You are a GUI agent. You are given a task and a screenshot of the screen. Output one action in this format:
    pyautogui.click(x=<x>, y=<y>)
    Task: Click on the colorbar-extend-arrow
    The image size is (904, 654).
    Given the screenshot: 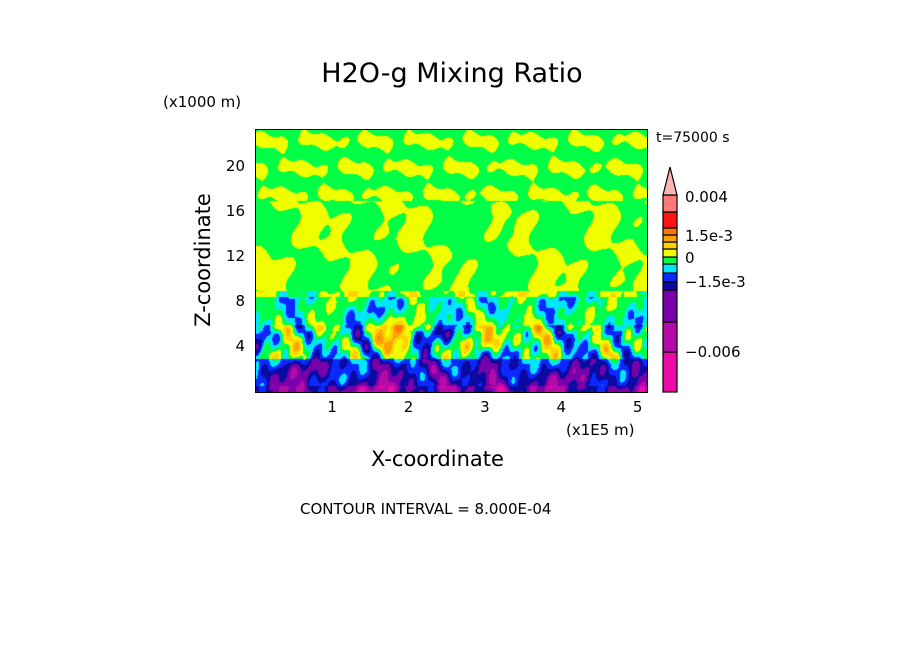 What is the action you would take?
    pyautogui.click(x=670, y=181)
    